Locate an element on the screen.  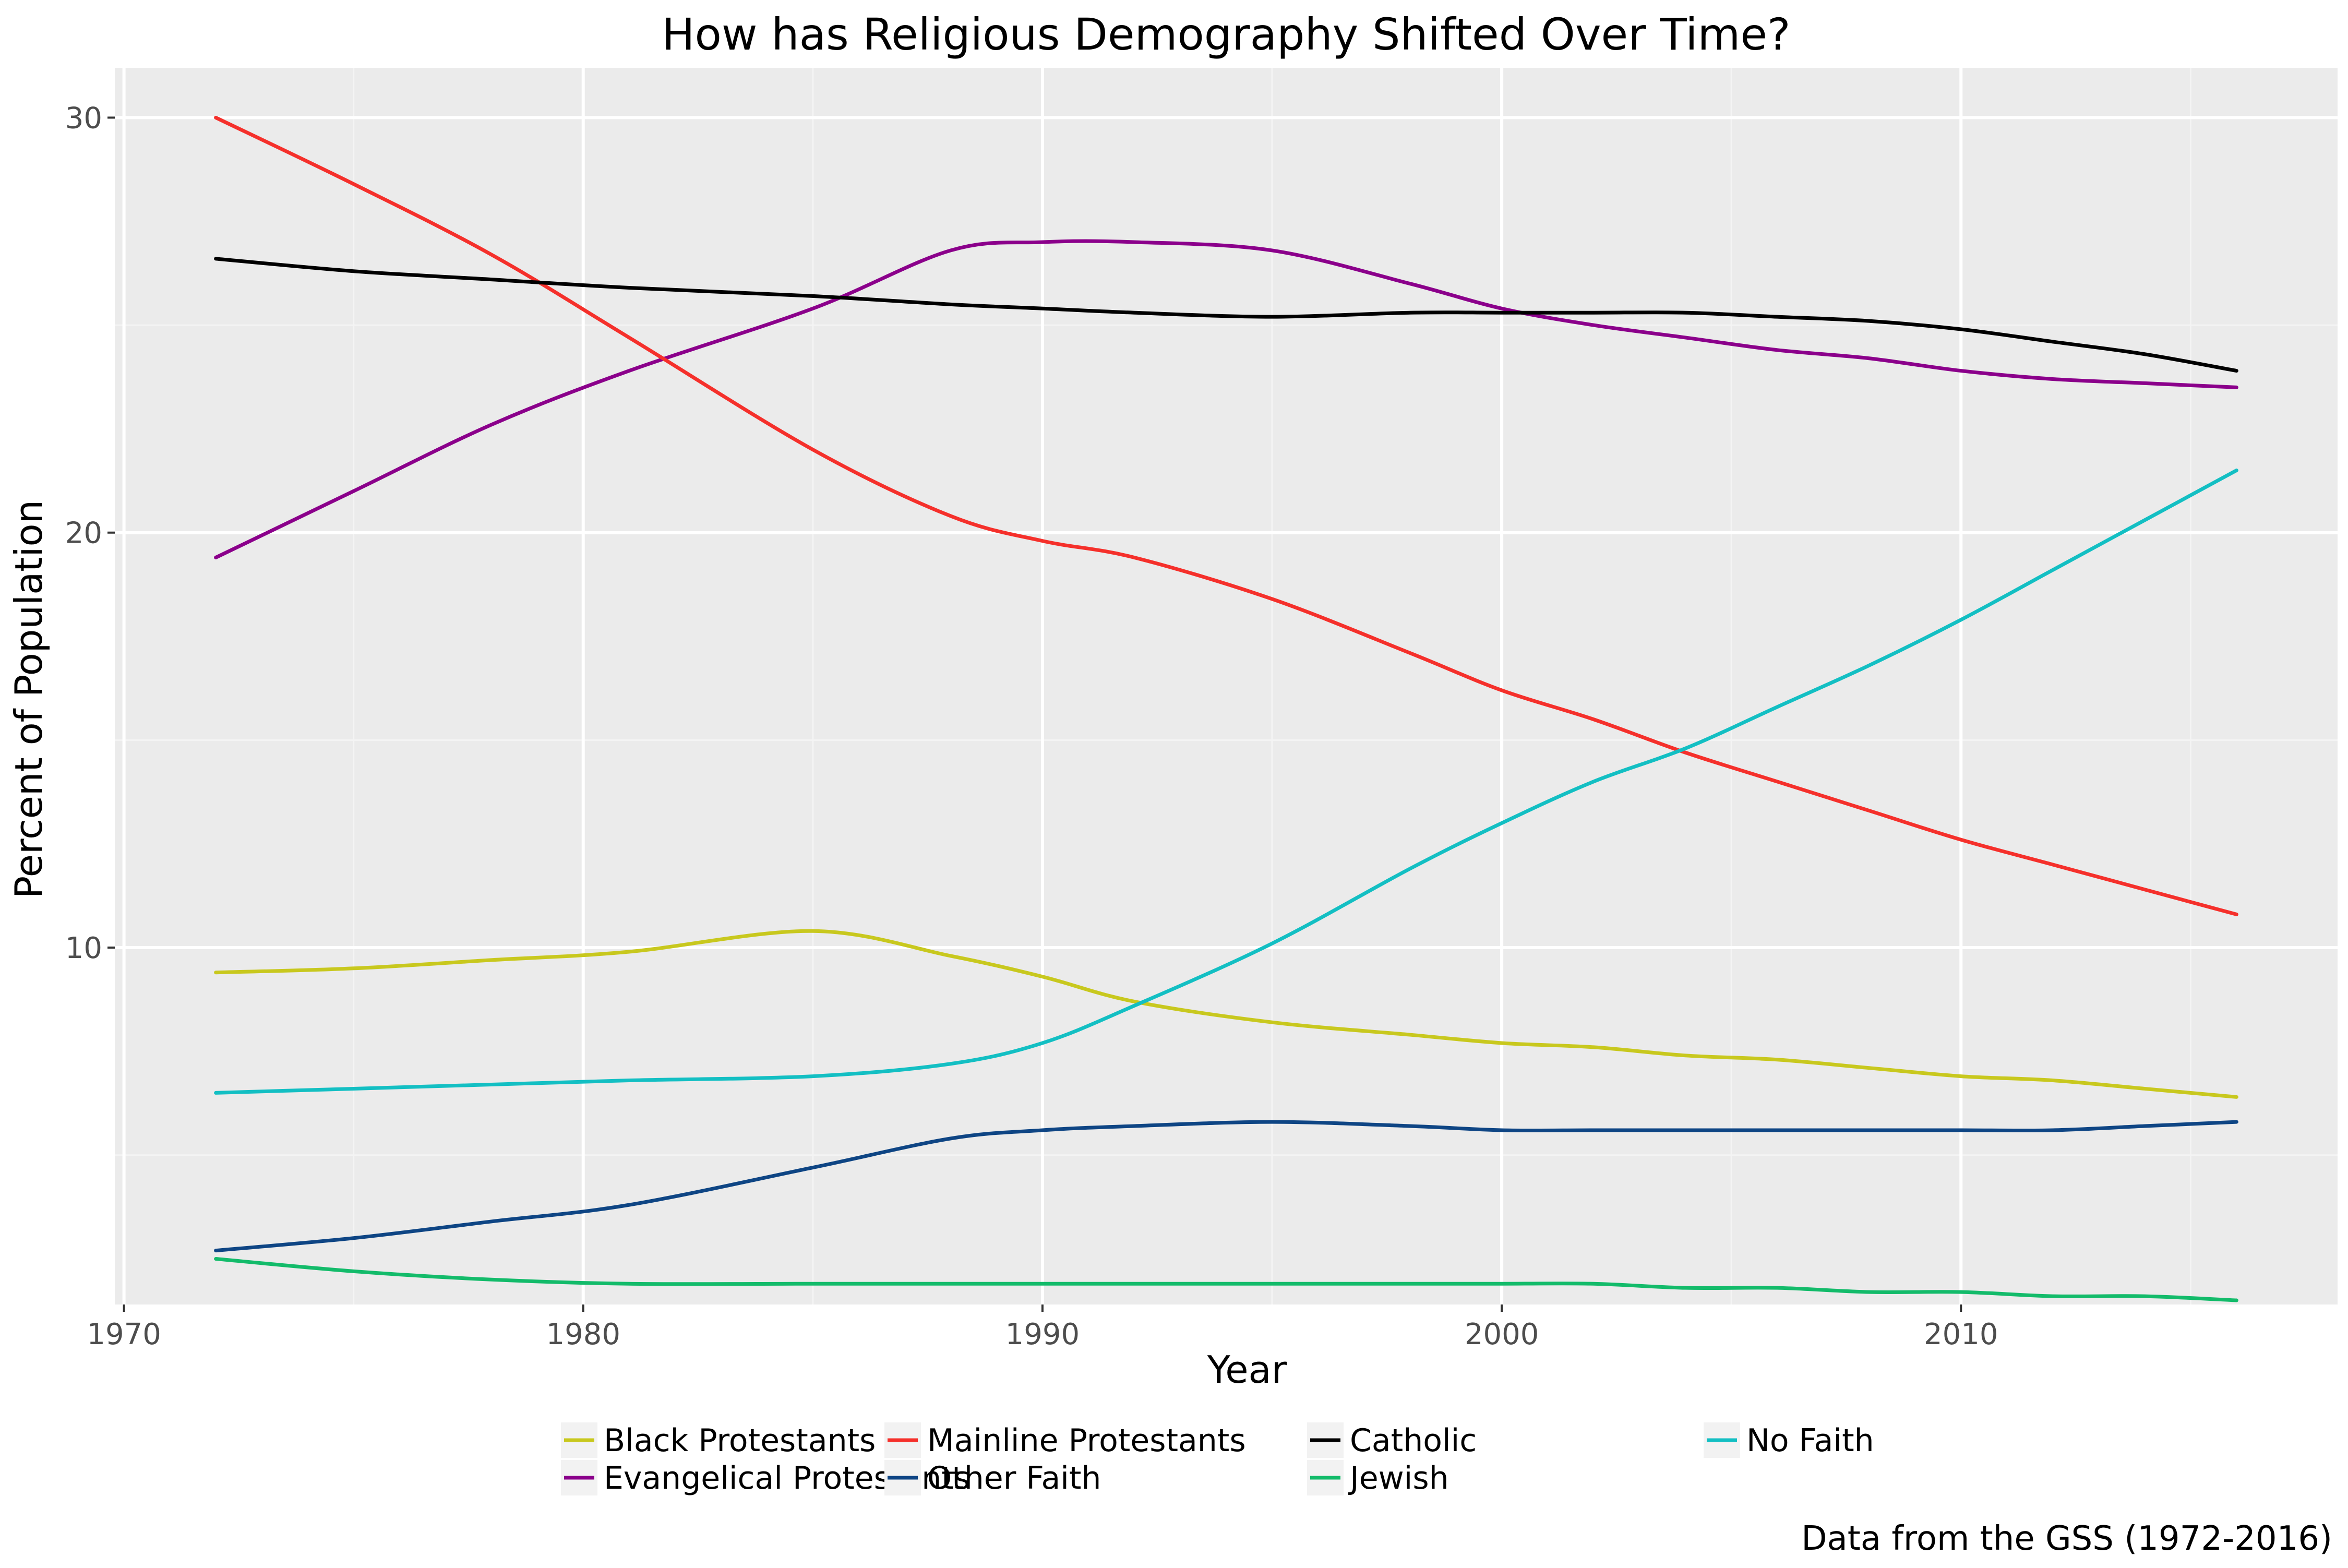
legend-label: No Faith is located at coordinates (1810, 1440).